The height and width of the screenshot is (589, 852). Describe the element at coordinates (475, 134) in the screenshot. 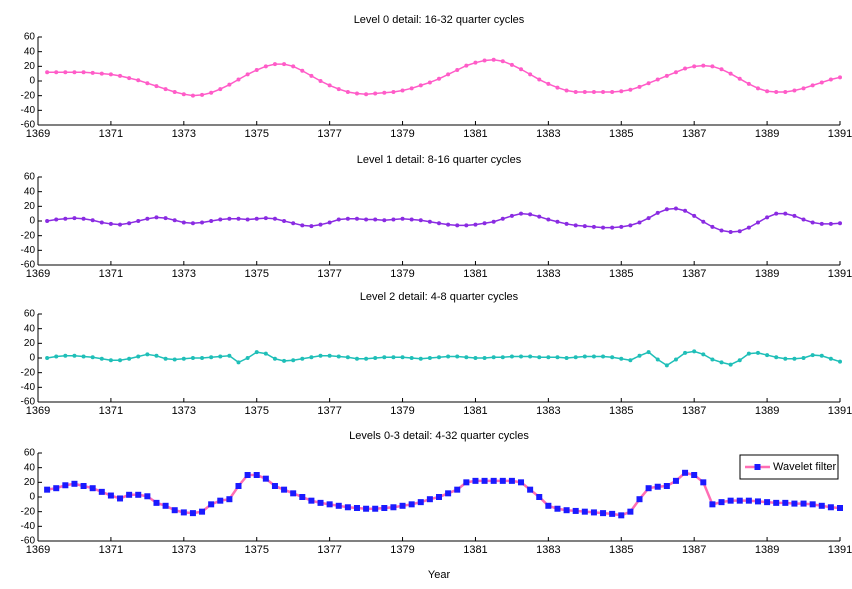

I see `x-tick-label: 1381` at that location.